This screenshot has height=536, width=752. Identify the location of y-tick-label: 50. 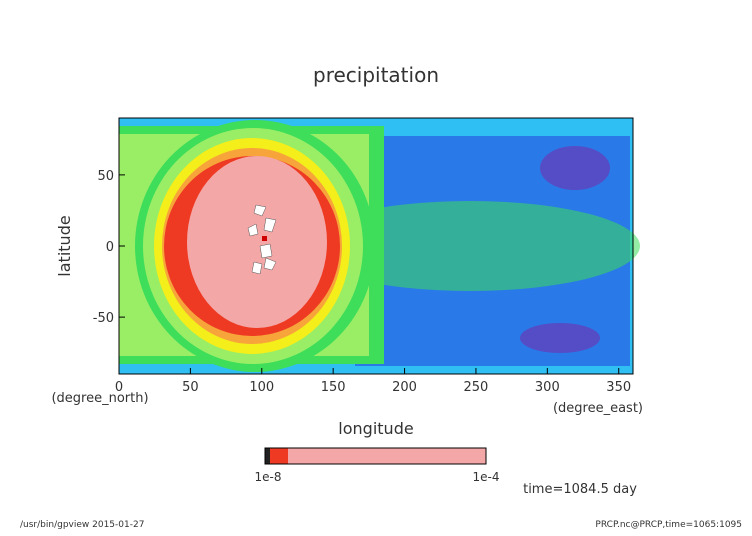
(105, 176).